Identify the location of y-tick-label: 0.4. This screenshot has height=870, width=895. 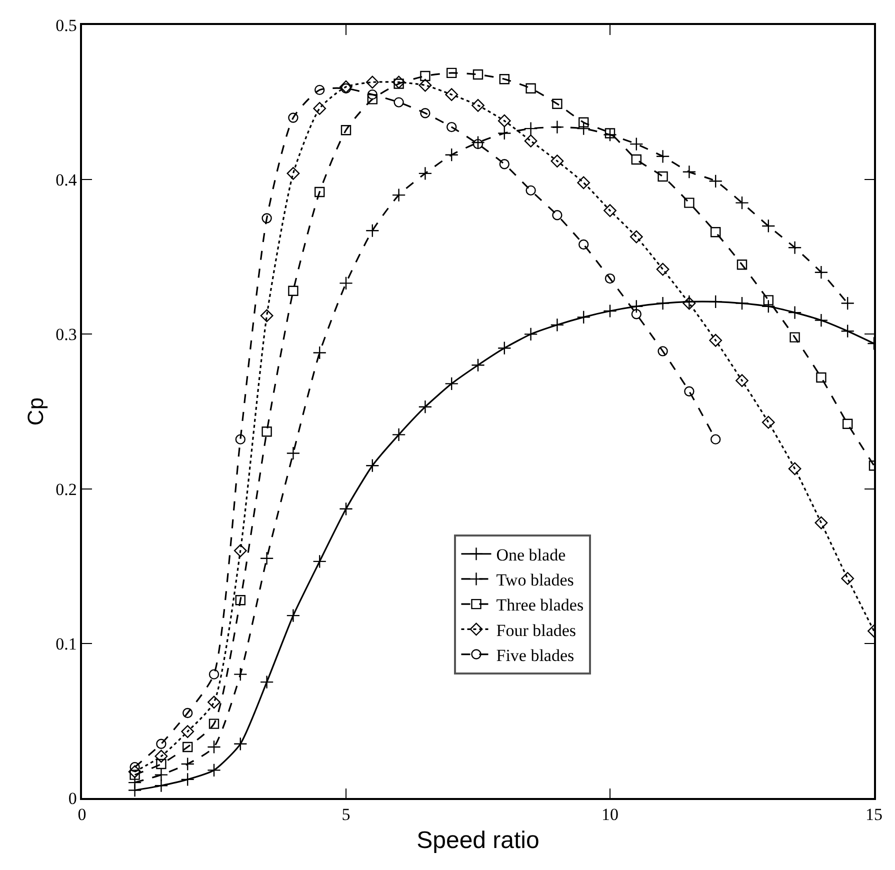
(67, 180).